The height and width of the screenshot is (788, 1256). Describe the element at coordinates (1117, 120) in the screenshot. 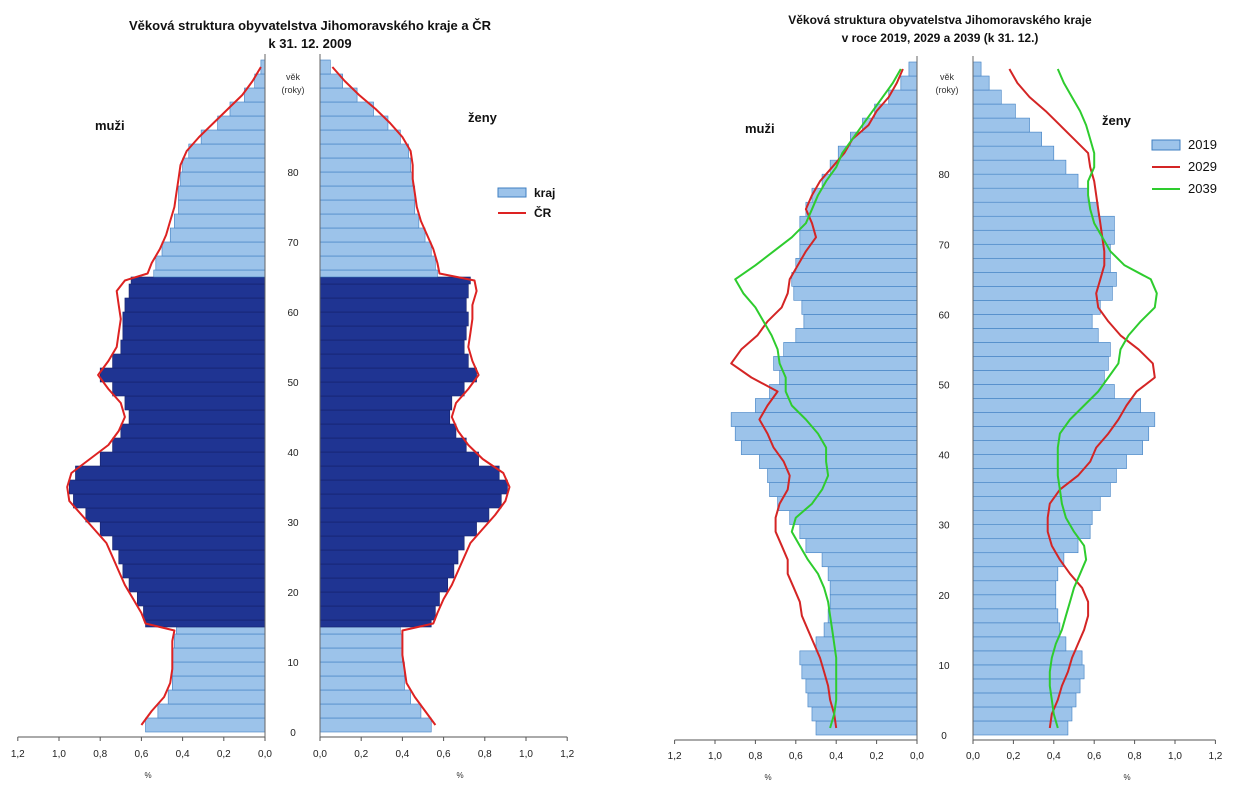

I see `chart-2-female-label: ženy` at that location.